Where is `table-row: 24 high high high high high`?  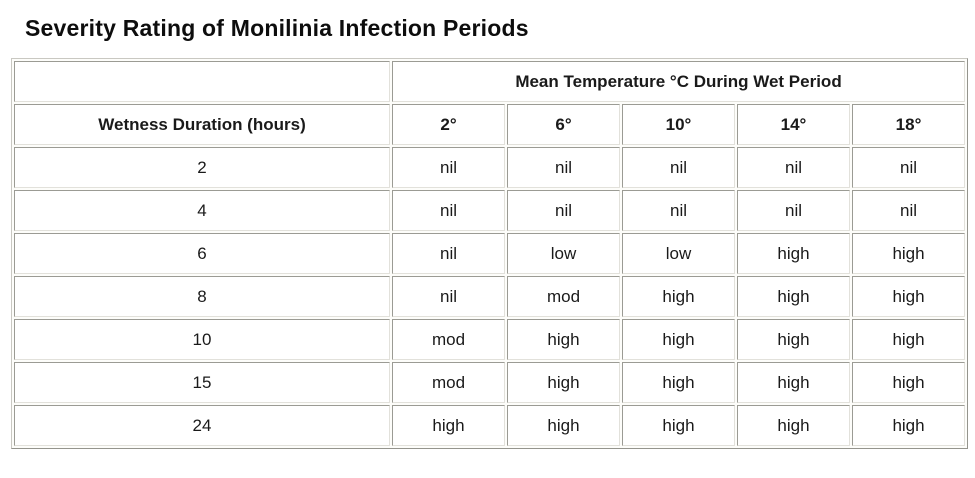
table-row: 24 high high high high high is located at coordinates (490, 425).